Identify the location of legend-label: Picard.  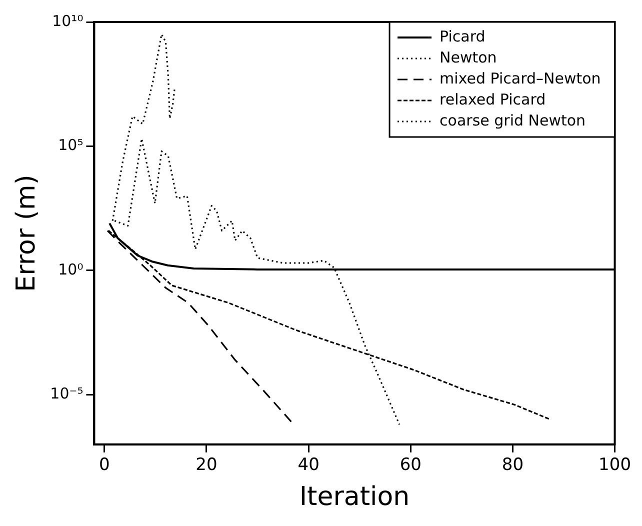
(463, 36).